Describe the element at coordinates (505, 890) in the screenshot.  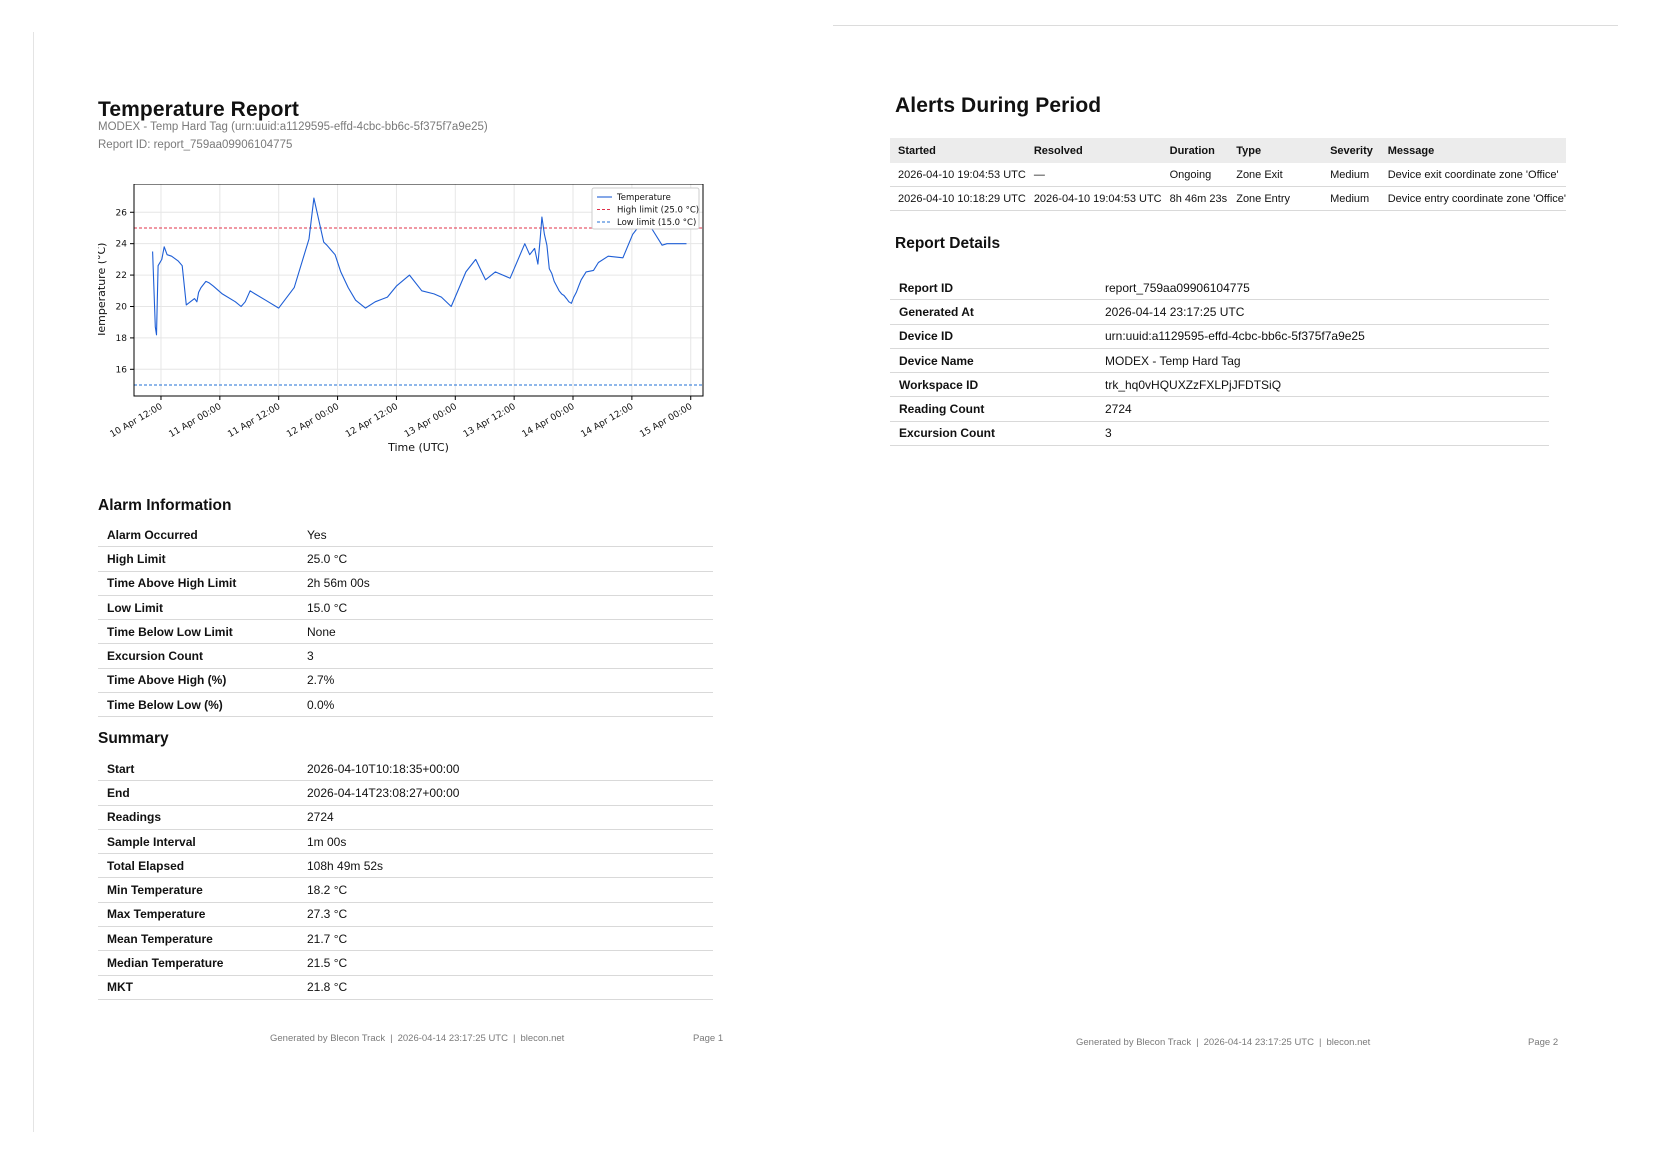
I see `row-value: 18.2 °C` at that location.